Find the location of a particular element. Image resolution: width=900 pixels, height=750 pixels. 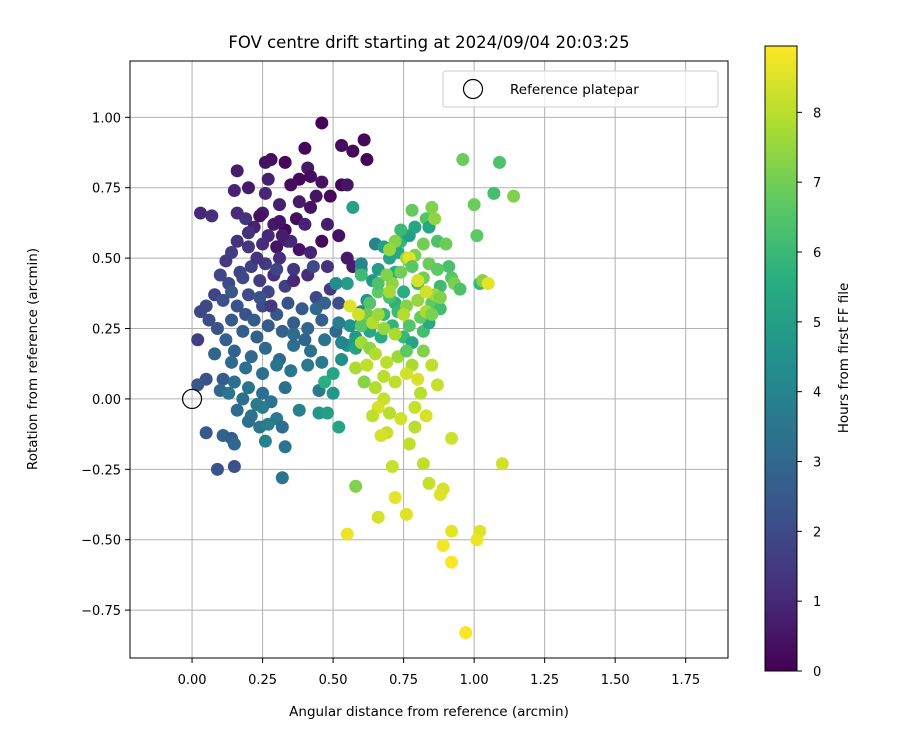

x-tick-label: 1.75 is located at coordinates (685, 680).